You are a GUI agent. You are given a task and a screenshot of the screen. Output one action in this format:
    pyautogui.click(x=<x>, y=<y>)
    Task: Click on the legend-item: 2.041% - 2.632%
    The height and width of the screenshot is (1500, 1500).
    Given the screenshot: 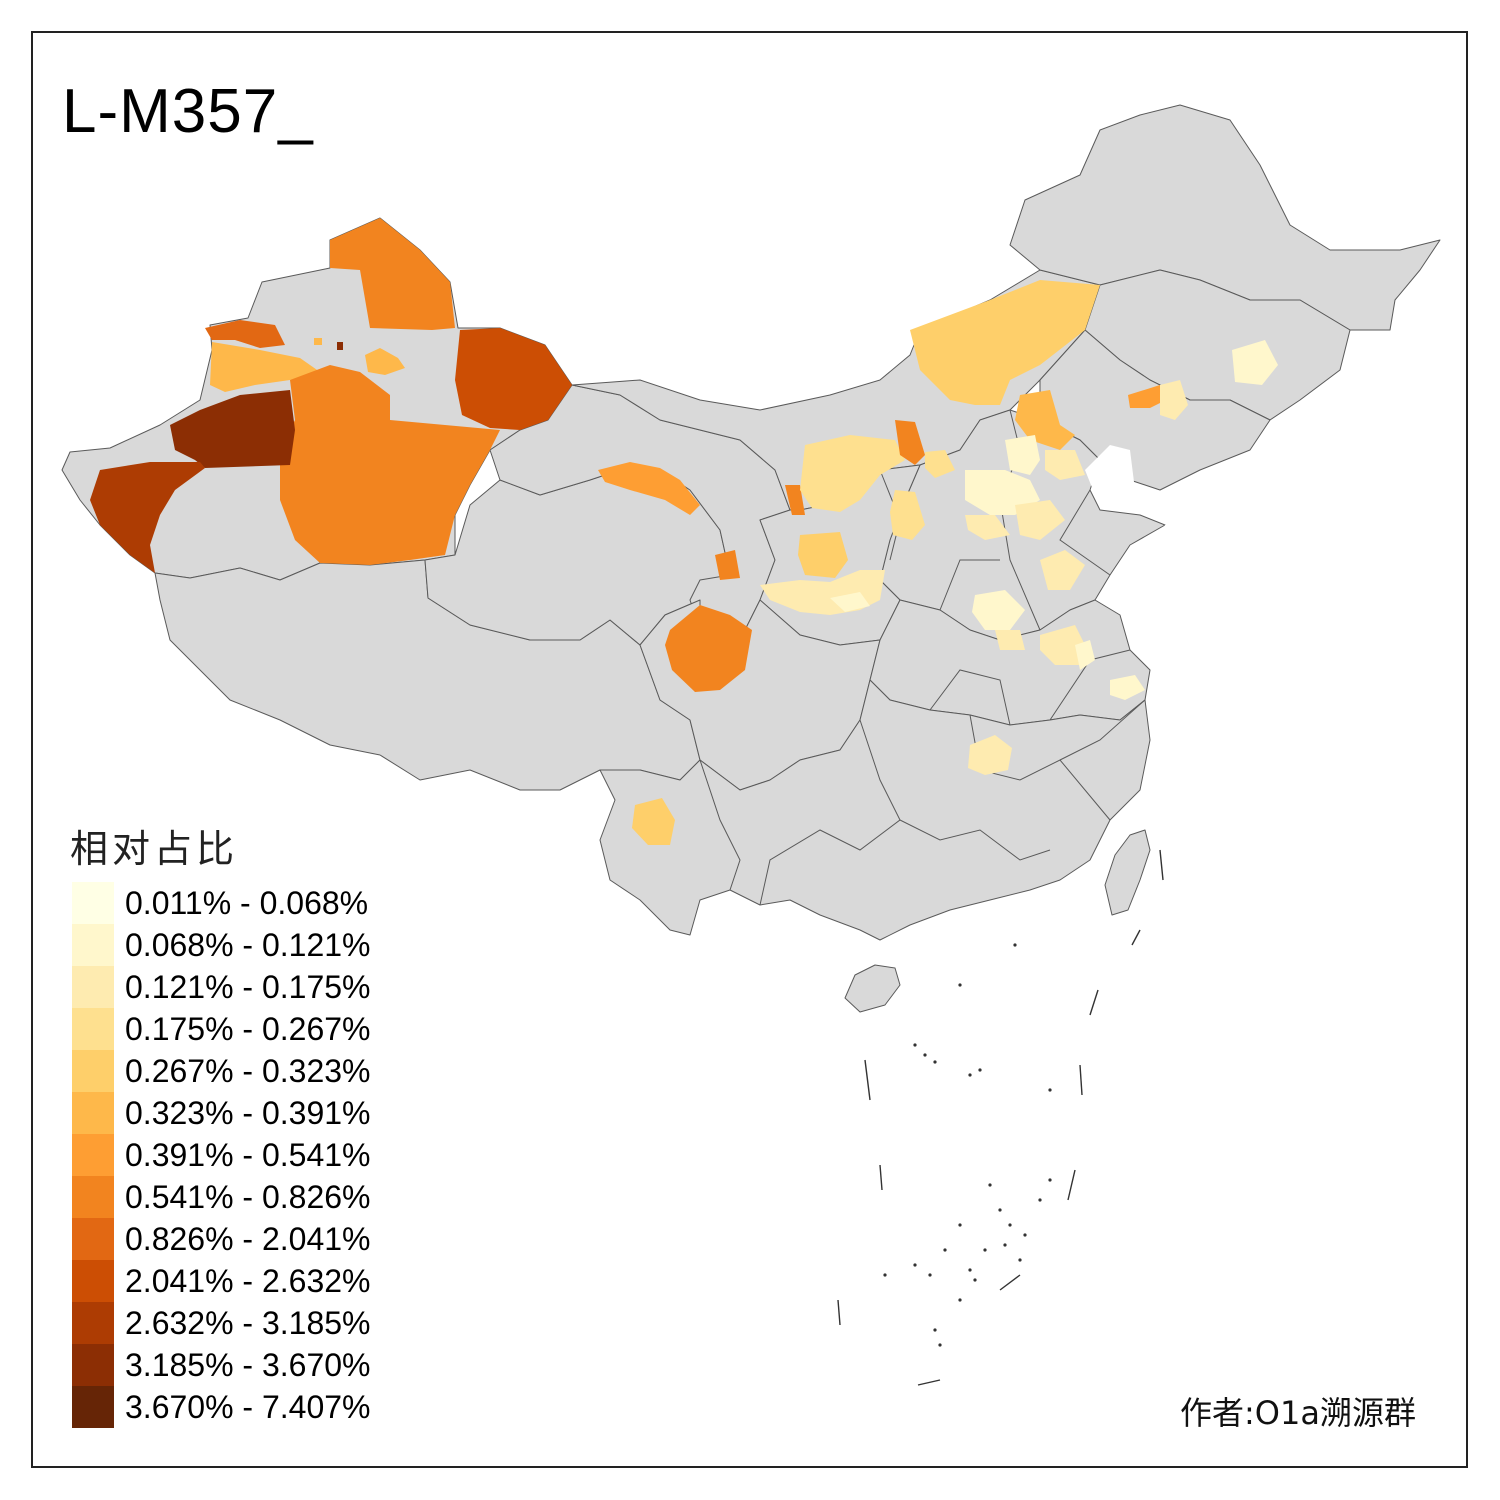 What is the action you would take?
    pyautogui.click(x=242, y=1281)
    